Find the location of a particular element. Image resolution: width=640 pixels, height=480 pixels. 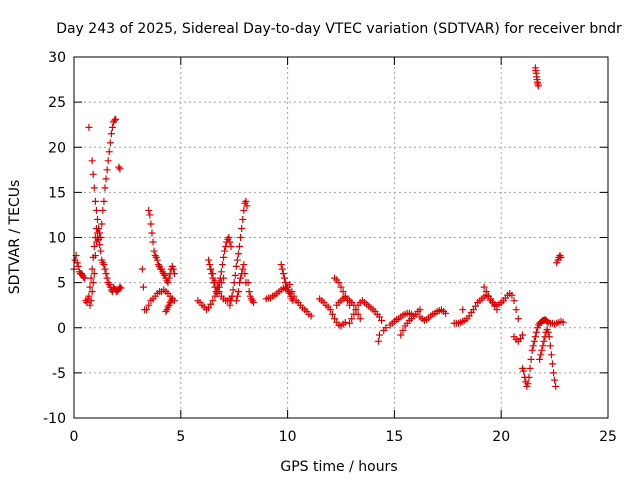

x-tick-labels: 0 5 10 15 20 25 is located at coordinates (343, 437).